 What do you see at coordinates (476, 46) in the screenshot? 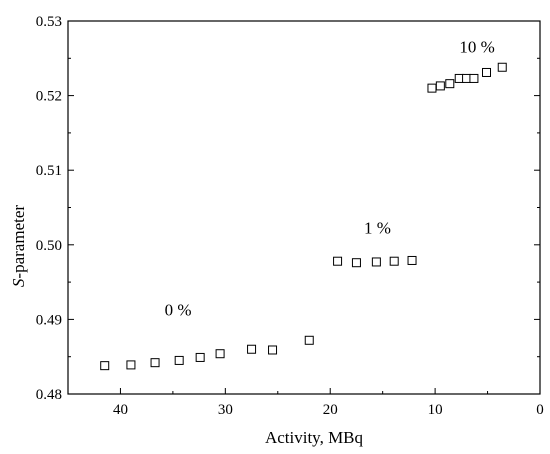
I see `annotation-label: 10 %` at bounding box center [476, 46].